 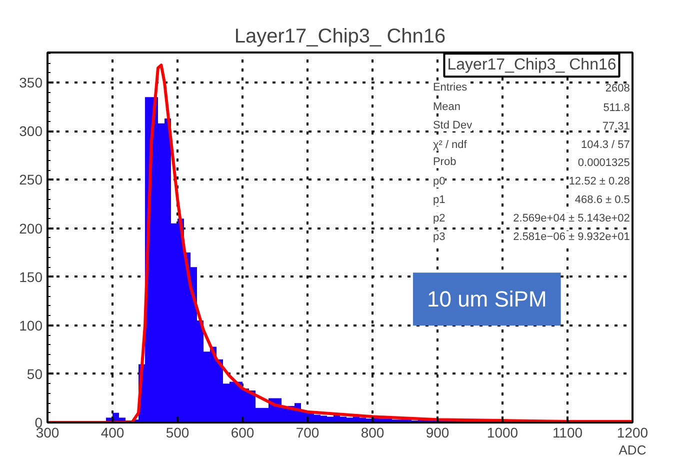 I want to click on x-tick-label: 1200, so click(x=632, y=432).